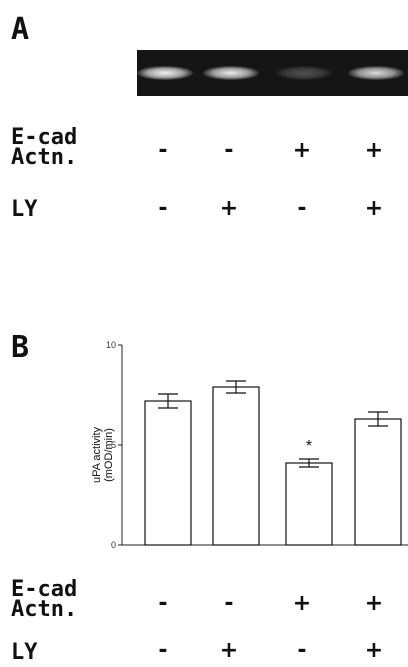 Image resolution: width=408 pixels, height=667 pixels. Describe the element at coordinates (113, 545) in the screenshot. I see `y-tick-label-0: 0` at that location.